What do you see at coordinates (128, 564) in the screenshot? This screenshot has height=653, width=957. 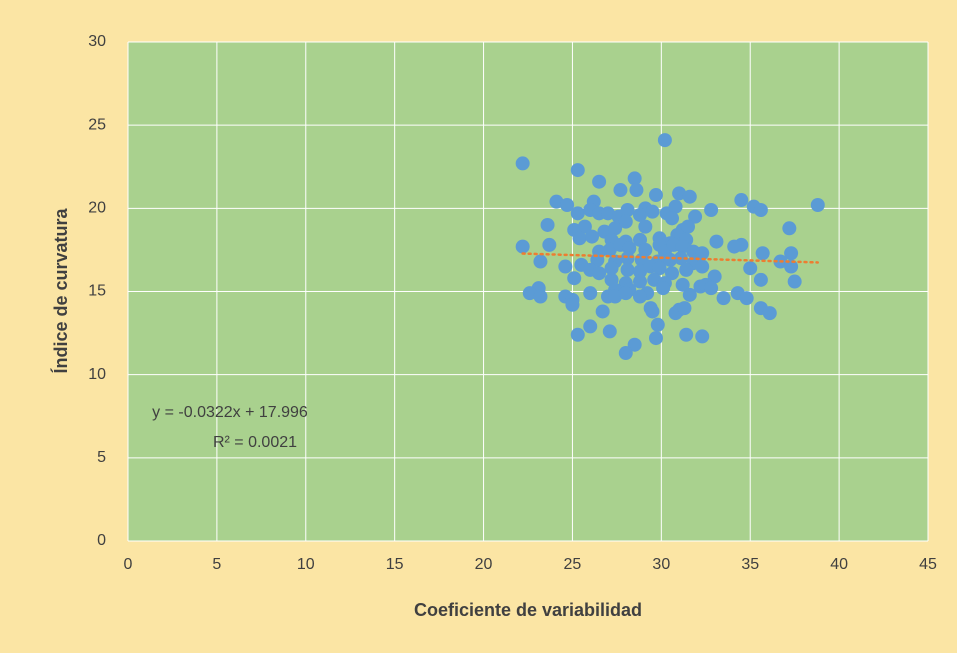 I see `x-tick-label: 0` at bounding box center [128, 564].